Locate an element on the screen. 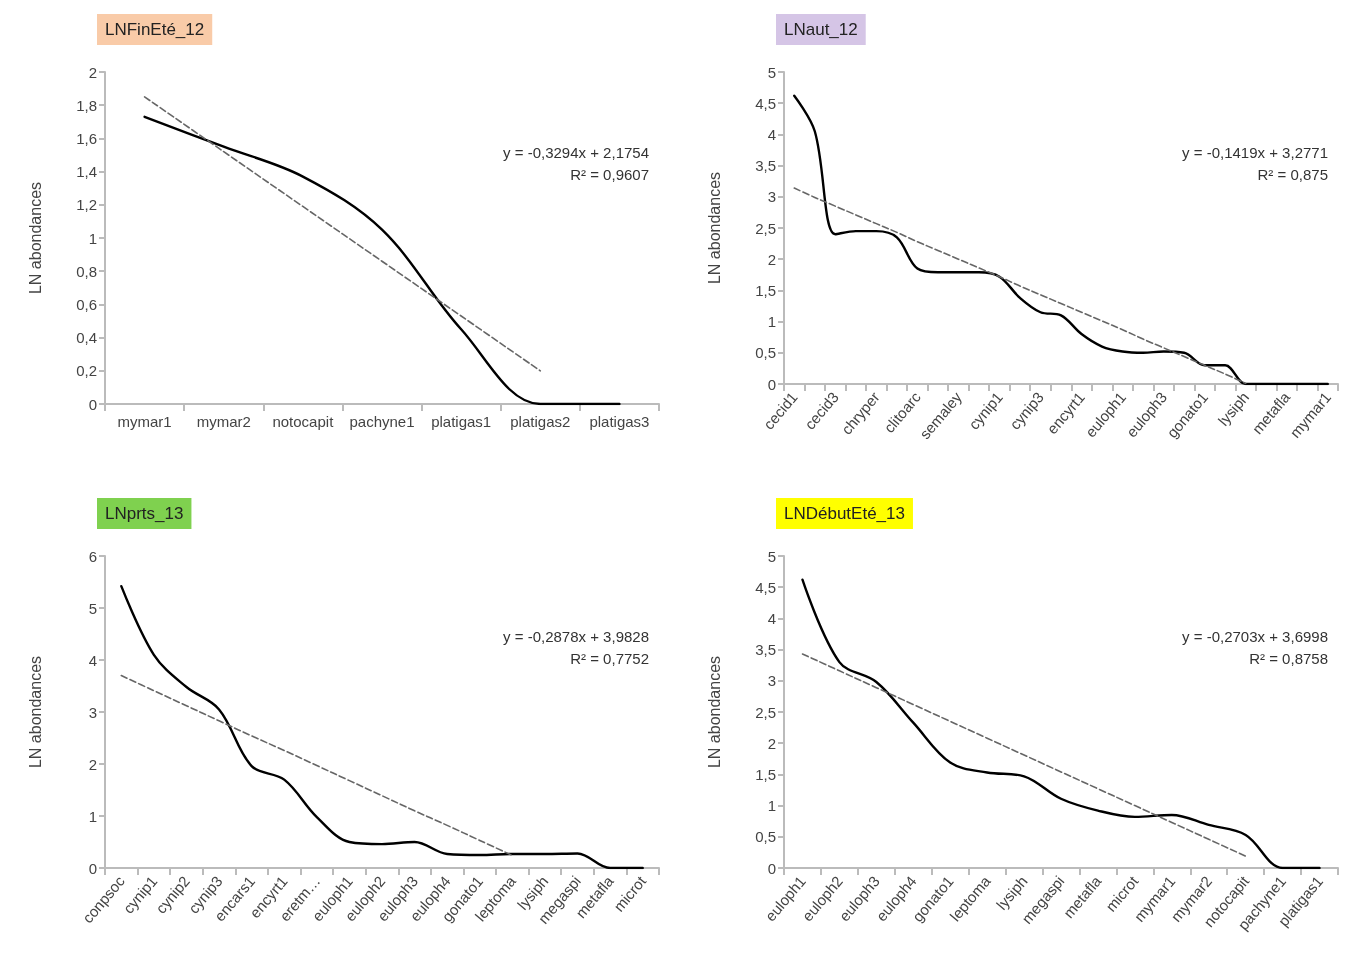 Image resolution: width=1359 pixels, height=969 pixels. annotation: y = -0,3294x + 2,1754 is located at coordinates (576, 152).